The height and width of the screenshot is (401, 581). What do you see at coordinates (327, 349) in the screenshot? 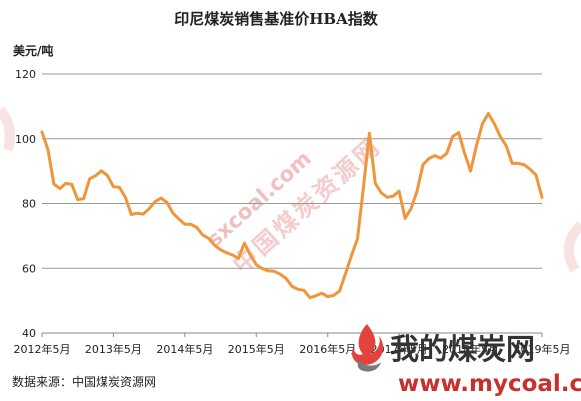
I see `x-tick-label: 2016年5月` at bounding box center [327, 349].